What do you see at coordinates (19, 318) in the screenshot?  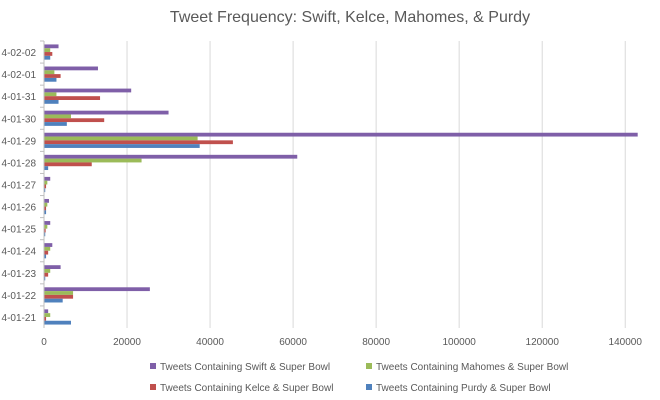 I see `y-tick-label: 4-01-21` at bounding box center [19, 318].